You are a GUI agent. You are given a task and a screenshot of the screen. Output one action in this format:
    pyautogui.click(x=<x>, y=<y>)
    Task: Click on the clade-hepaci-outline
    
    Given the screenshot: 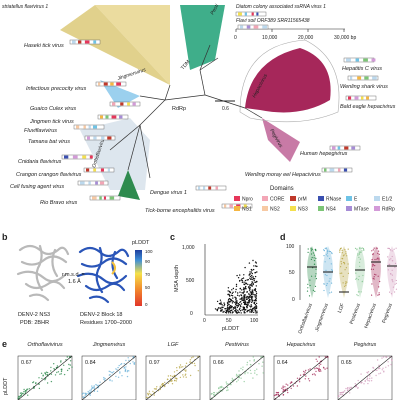 What is the action you would take?
    pyautogui.click(x=289, y=81)
    